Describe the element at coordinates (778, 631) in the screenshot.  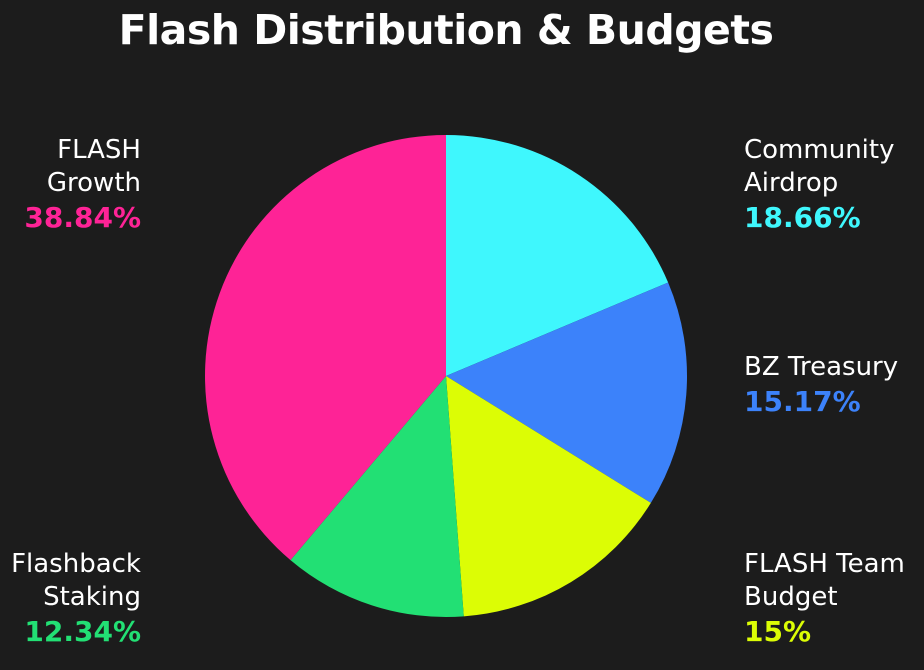
I see `value-flash-team-budget: 15%` at that location.